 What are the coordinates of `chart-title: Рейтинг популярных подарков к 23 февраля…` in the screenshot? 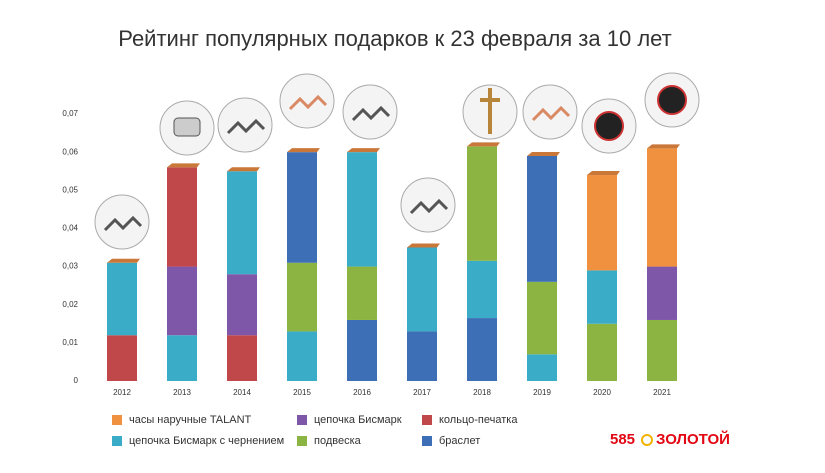 It's located at (395, 38).